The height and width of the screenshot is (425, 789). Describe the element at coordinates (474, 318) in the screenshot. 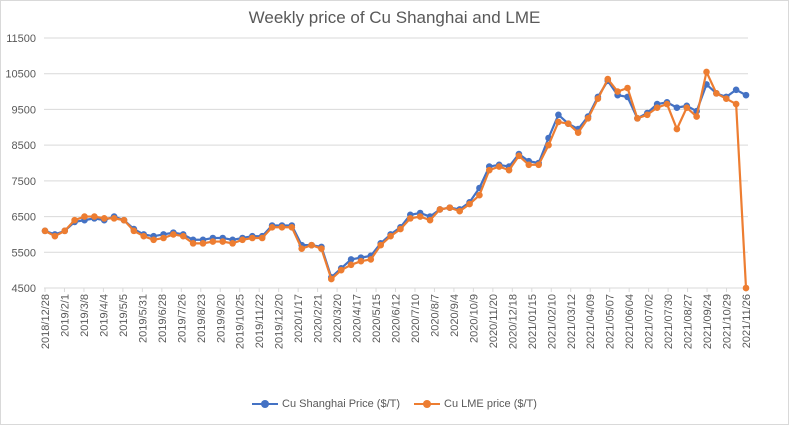

I see `x-tick-label: 2020/10/9` at that location.